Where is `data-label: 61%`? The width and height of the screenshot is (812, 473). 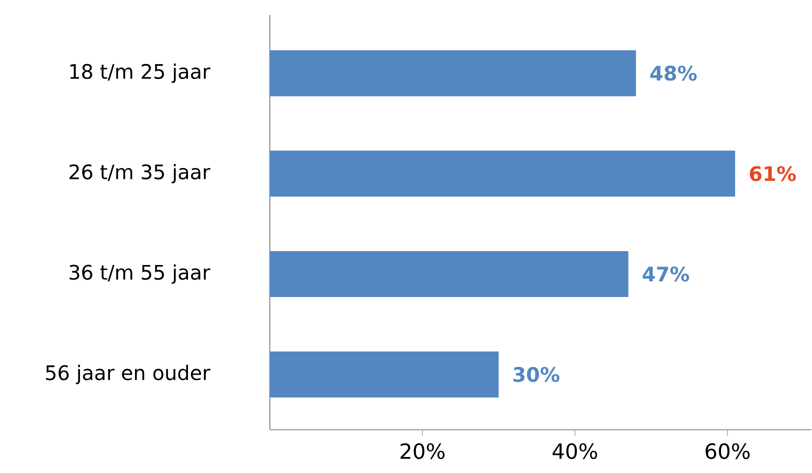
data-label: 61% is located at coordinates (773, 174).